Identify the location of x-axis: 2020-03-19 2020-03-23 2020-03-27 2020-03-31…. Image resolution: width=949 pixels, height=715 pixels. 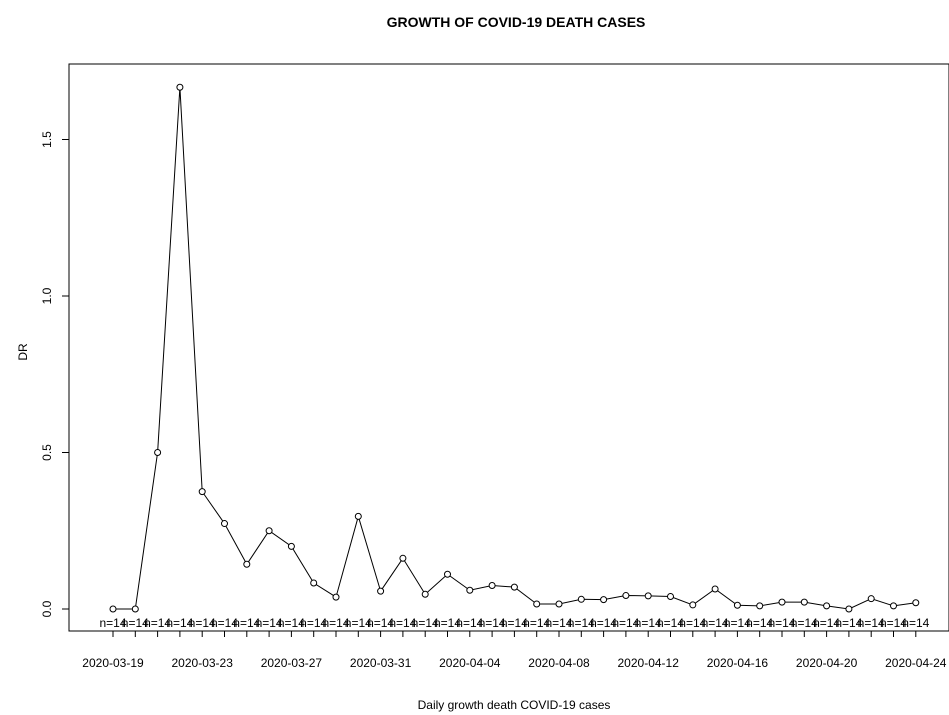
(514, 650).